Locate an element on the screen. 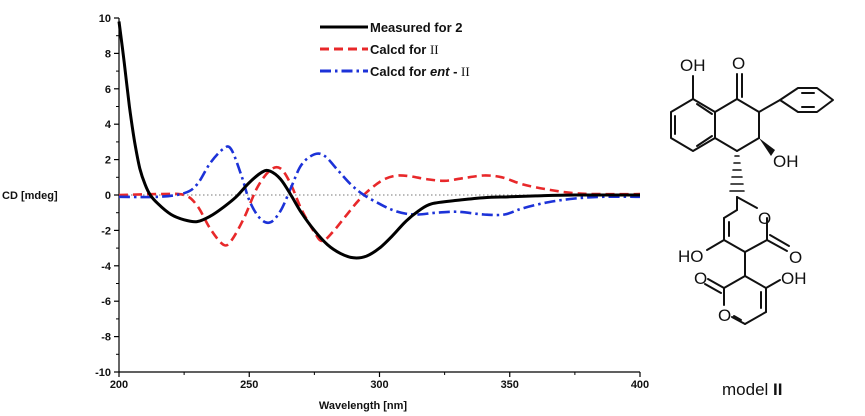  y-tick-label: 6 is located at coordinates (108, 90).